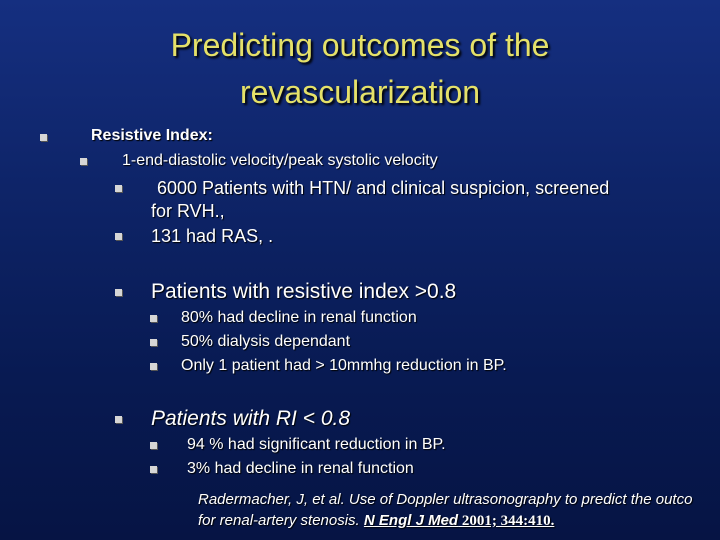 This screenshot has height=540, width=720. Describe the element at coordinates (300, 468) in the screenshot. I see `ri-low-item-2: 3% had decline in renal function` at that location.